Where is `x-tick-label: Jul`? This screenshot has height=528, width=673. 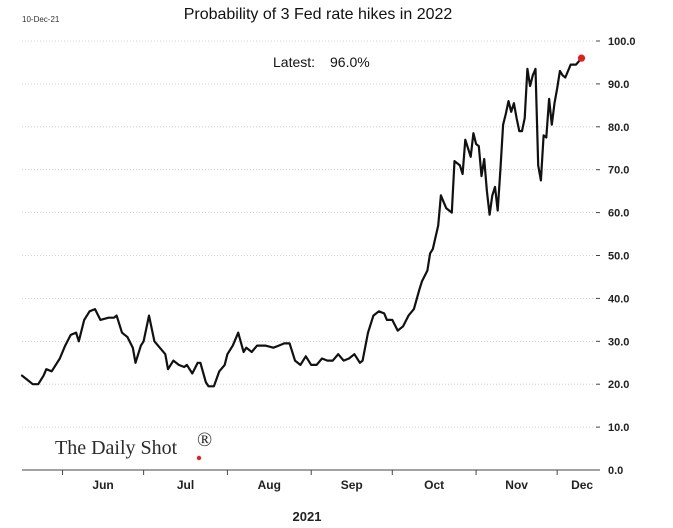
x-tick-label: Jul is located at coordinates (185, 485).